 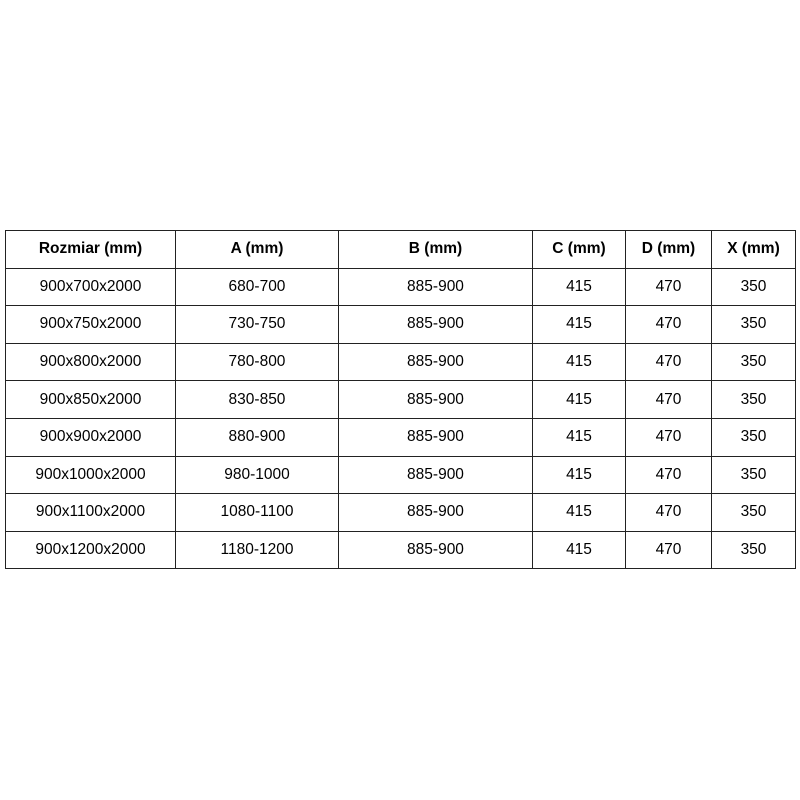 I want to click on table-cell: 900x900x2000, so click(x=90, y=437).